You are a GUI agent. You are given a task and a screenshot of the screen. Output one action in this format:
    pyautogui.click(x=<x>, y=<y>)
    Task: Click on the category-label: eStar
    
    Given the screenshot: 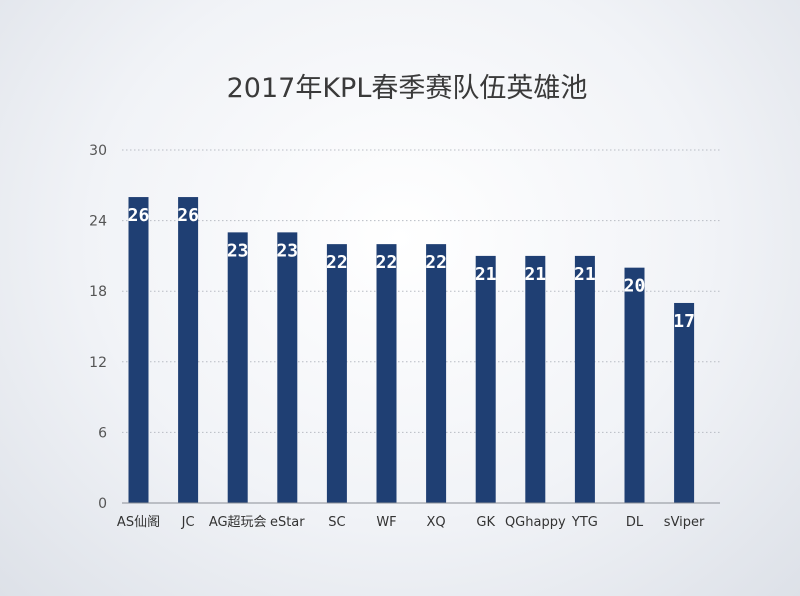 What is the action you would take?
    pyautogui.click(x=287, y=522)
    